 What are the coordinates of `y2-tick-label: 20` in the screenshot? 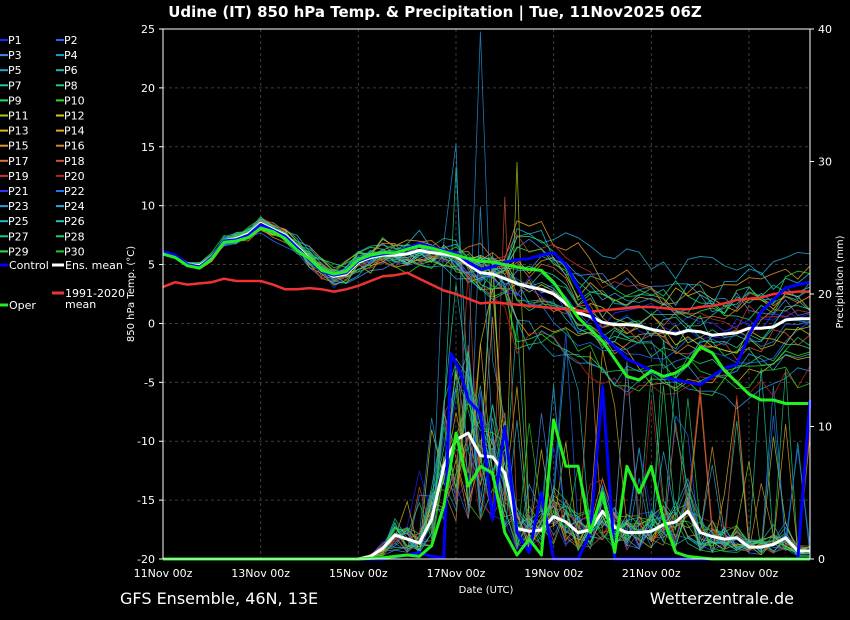 It's located at (825, 294).